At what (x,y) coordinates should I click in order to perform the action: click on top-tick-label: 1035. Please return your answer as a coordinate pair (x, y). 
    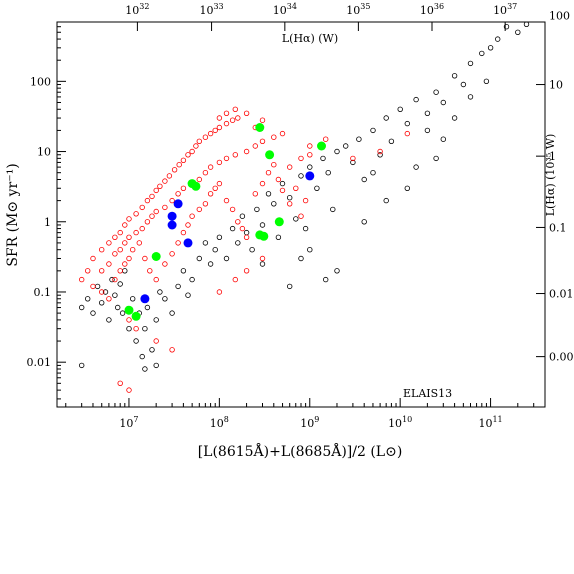
    Looking at the image, I should click on (358, 9).